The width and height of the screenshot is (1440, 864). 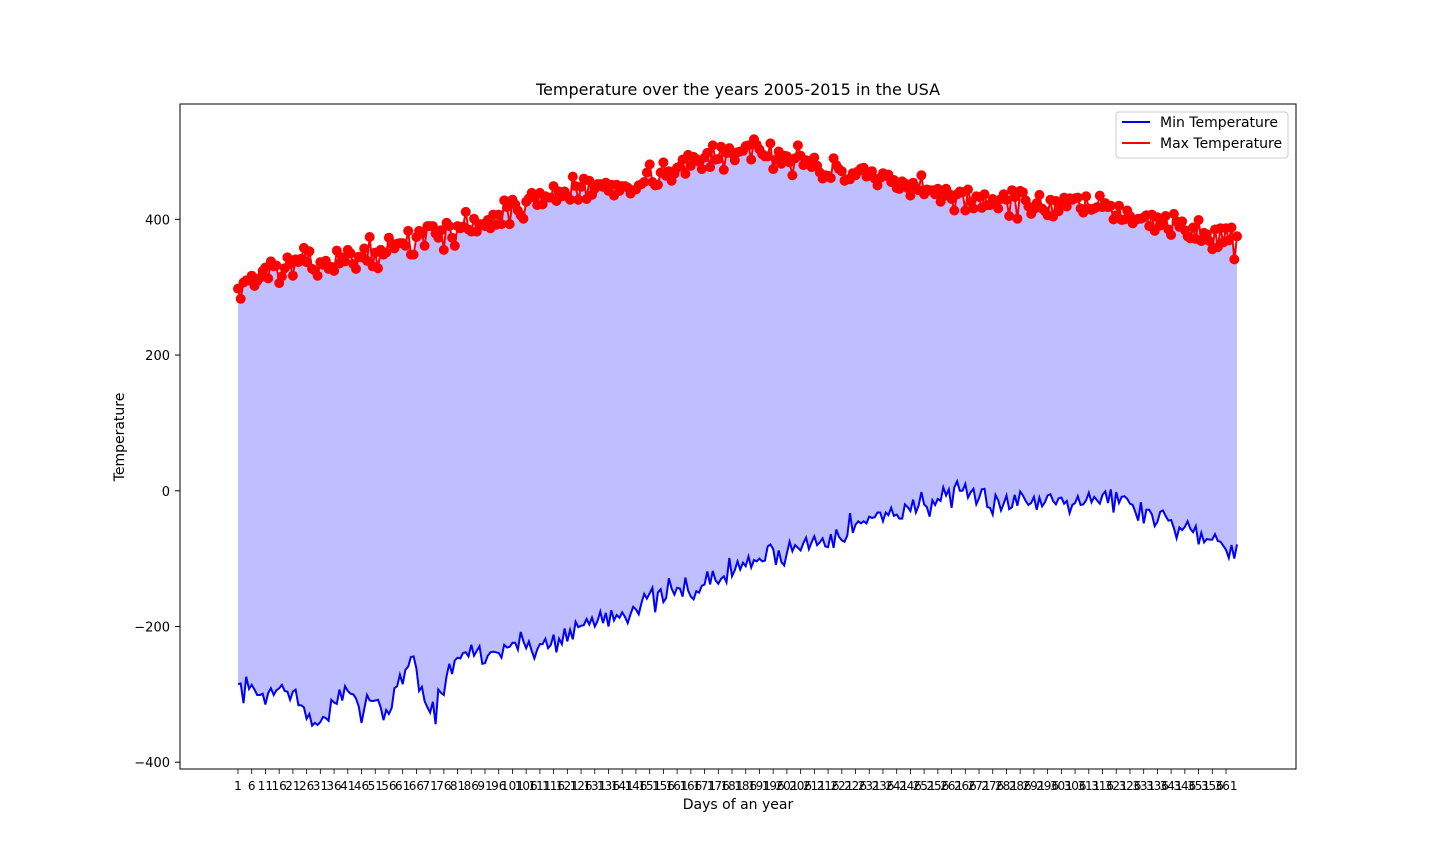 What do you see at coordinates (924, 786) in the screenshot?
I see `x-tick-label: 251` at bounding box center [924, 786].